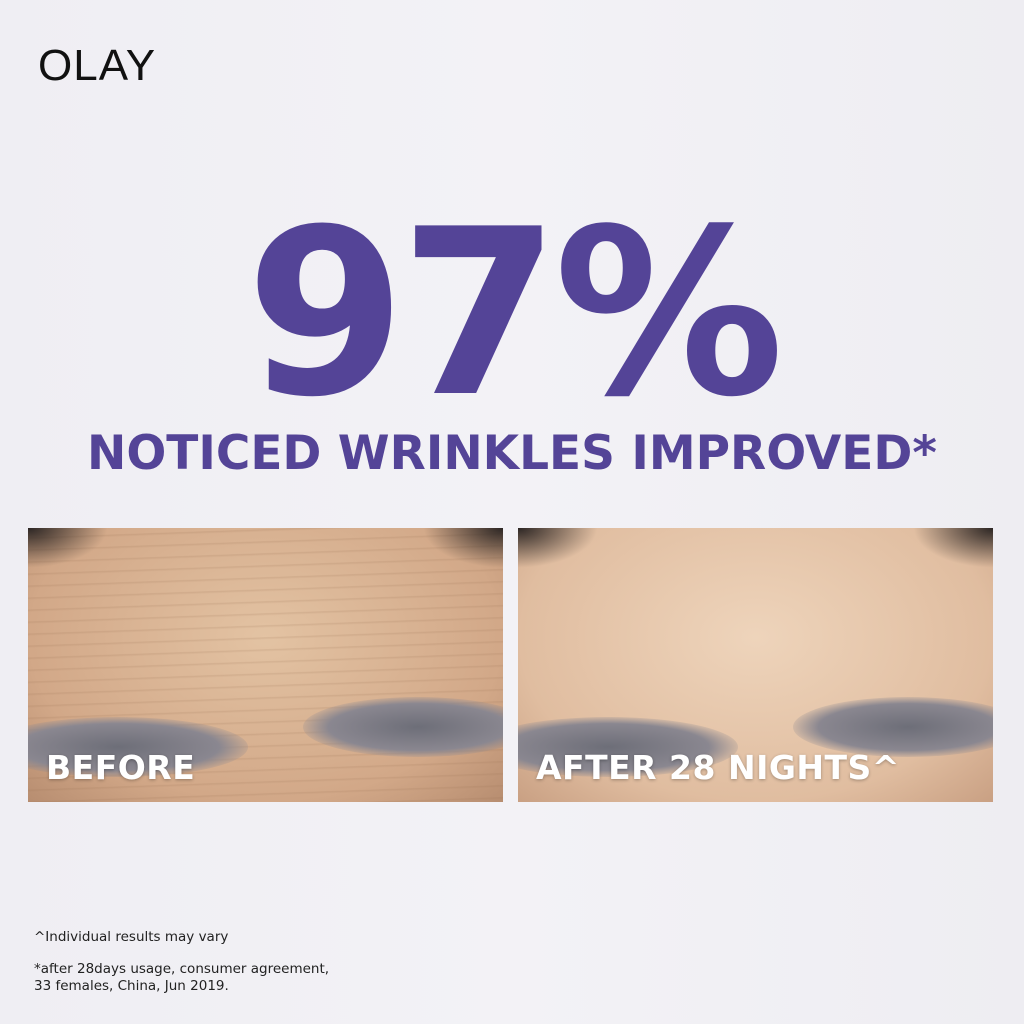 This screenshot has width=1024, height=1024. What do you see at coordinates (265, 665) in the screenshot?
I see `before-photo: BEFORE` at bounding box center [265, 665].